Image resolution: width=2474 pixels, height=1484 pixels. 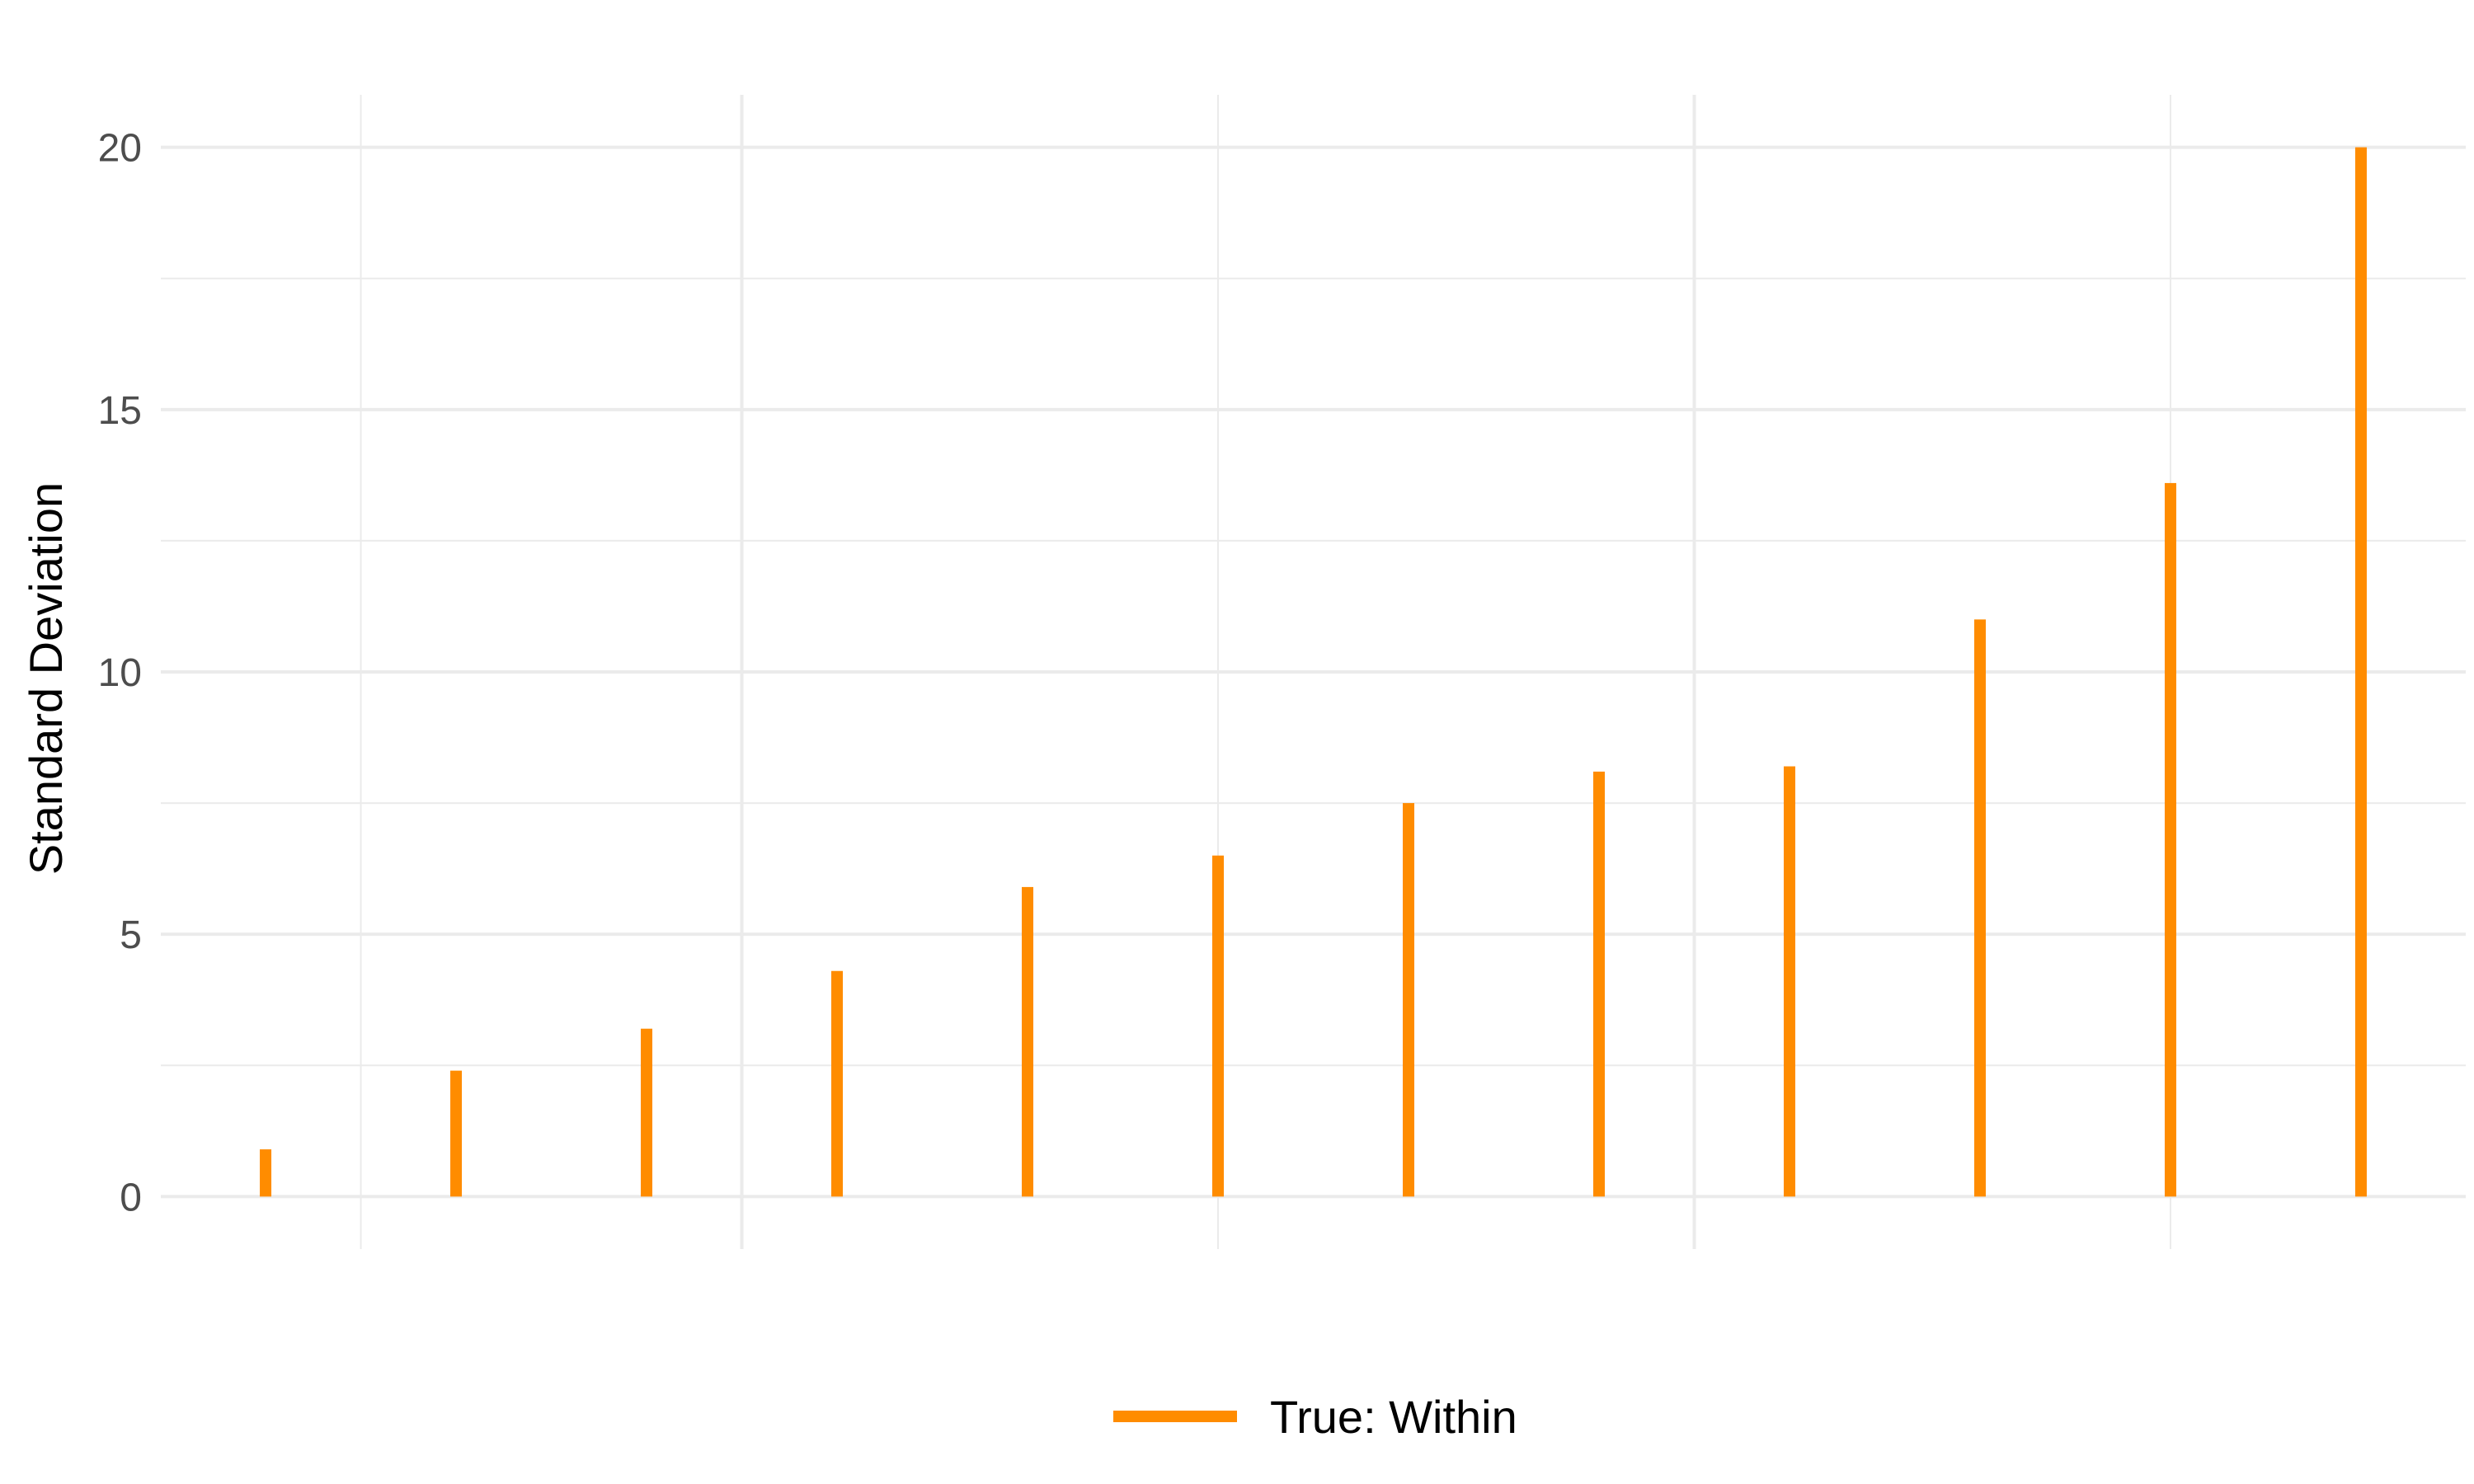 I want to click on y-tick-label: 10, so click(x=120, y=673).